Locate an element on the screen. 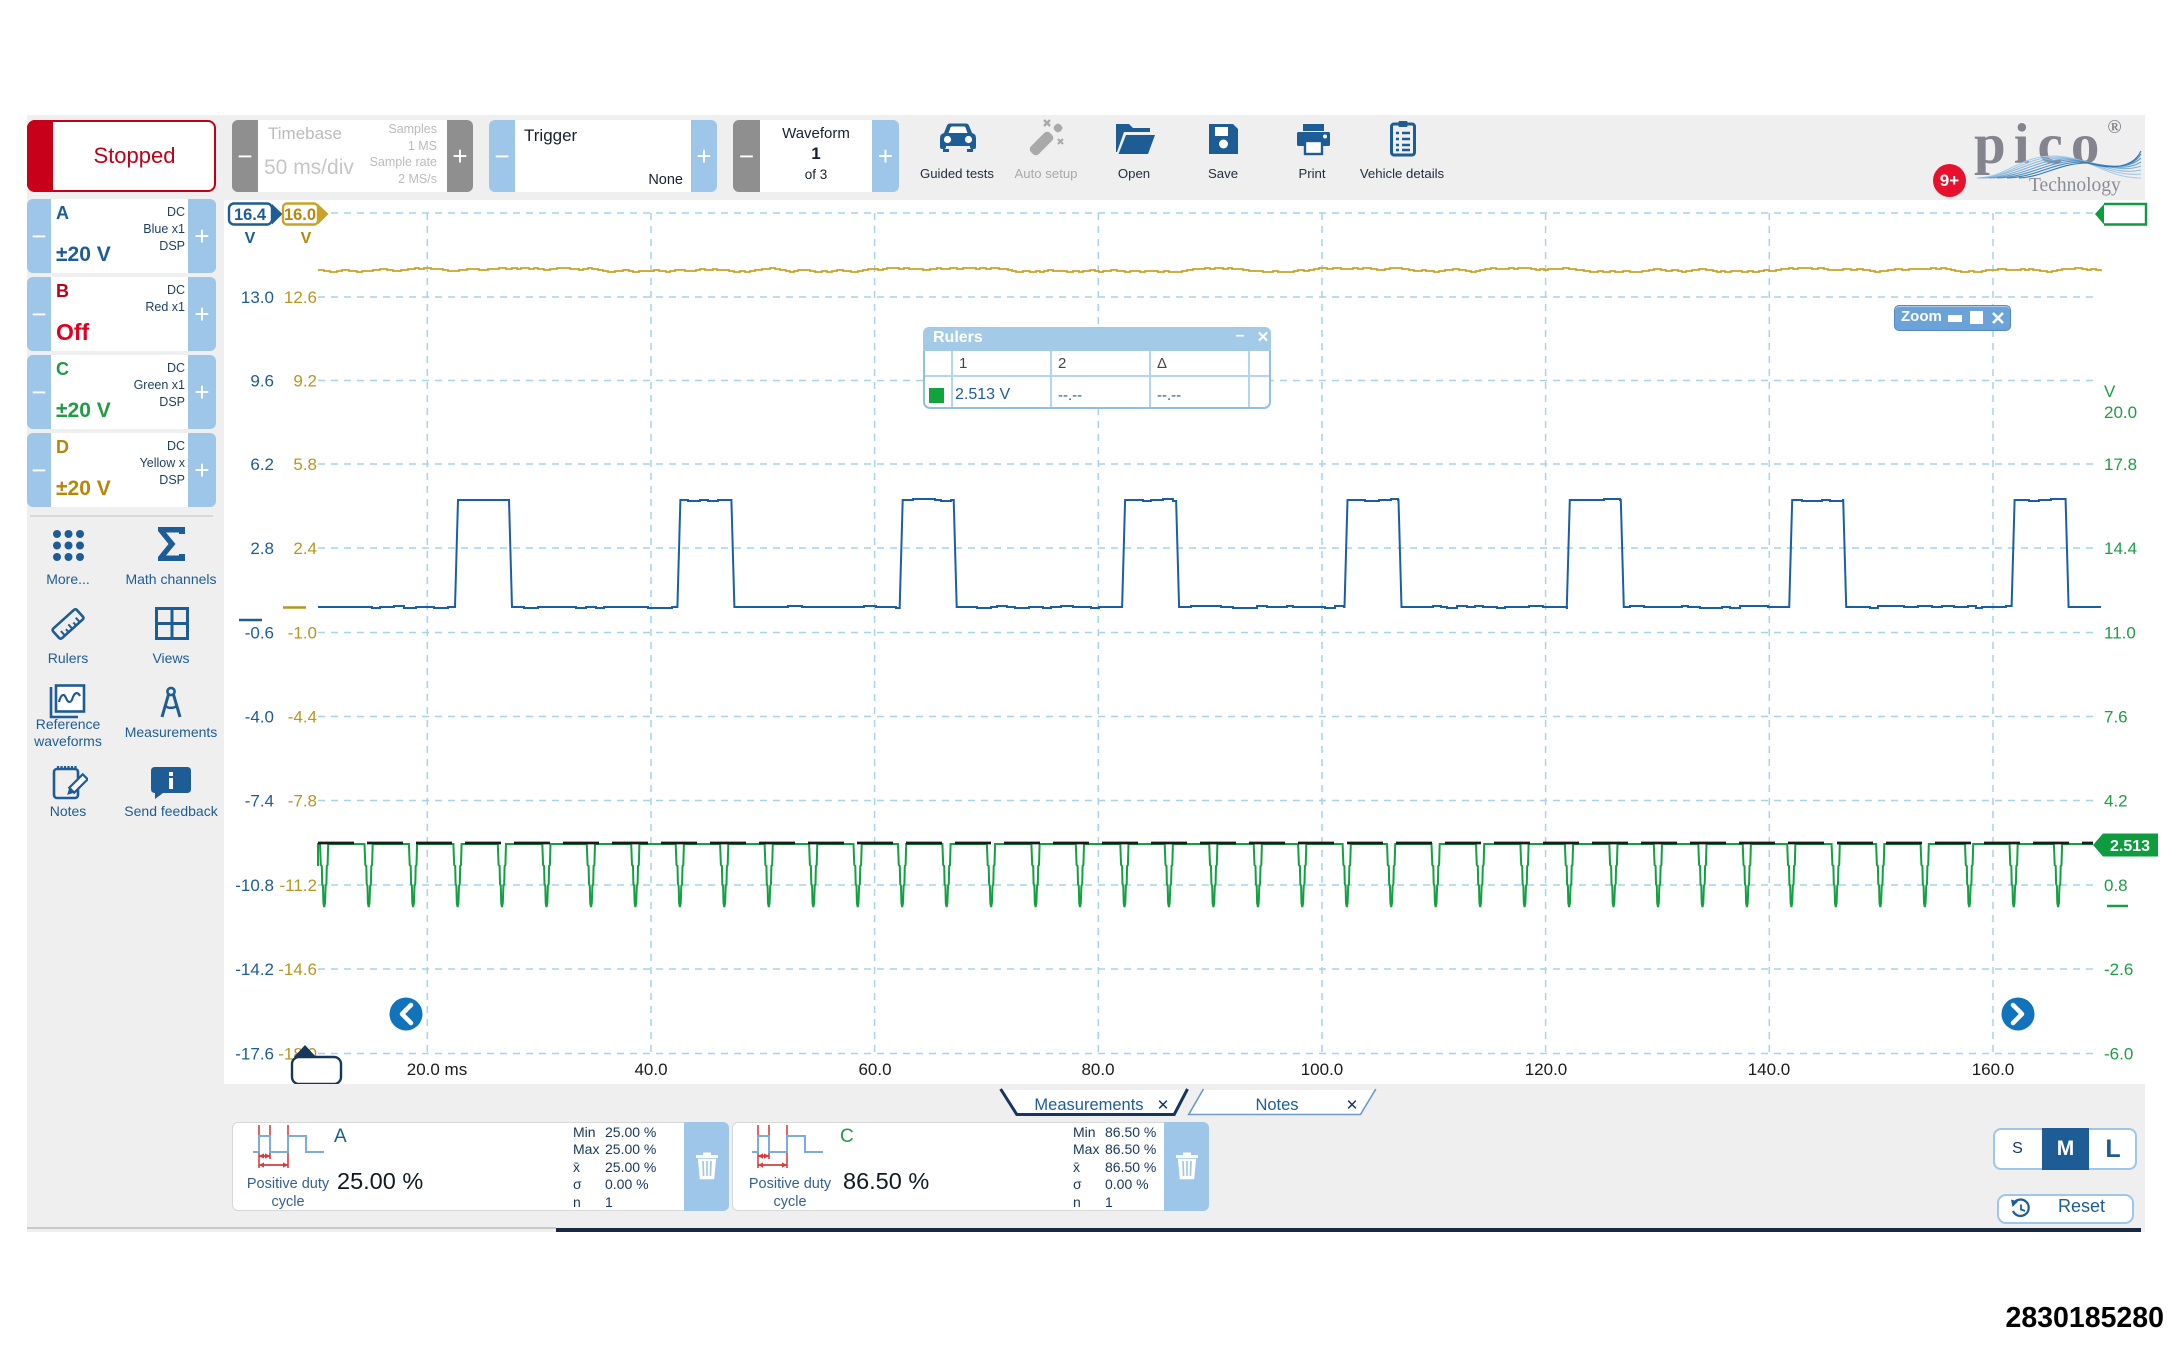 This screenshot has height=1350, width=2175. svg-text: 20.0 ms is located at coordinates (437, 1069).